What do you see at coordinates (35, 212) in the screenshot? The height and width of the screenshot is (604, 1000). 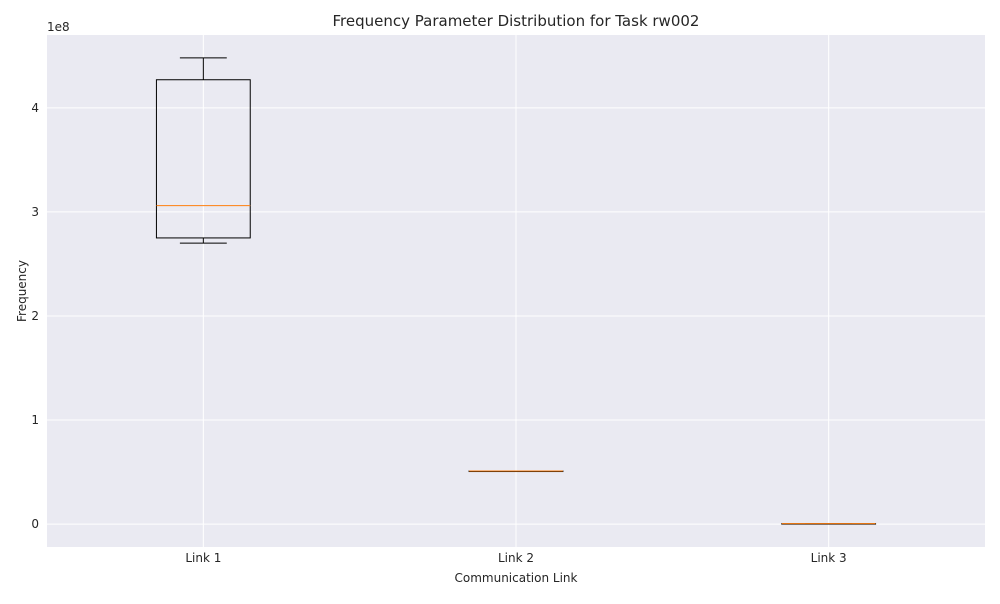 I see `y-tick-label: 3` at bounding box center [35, 212].